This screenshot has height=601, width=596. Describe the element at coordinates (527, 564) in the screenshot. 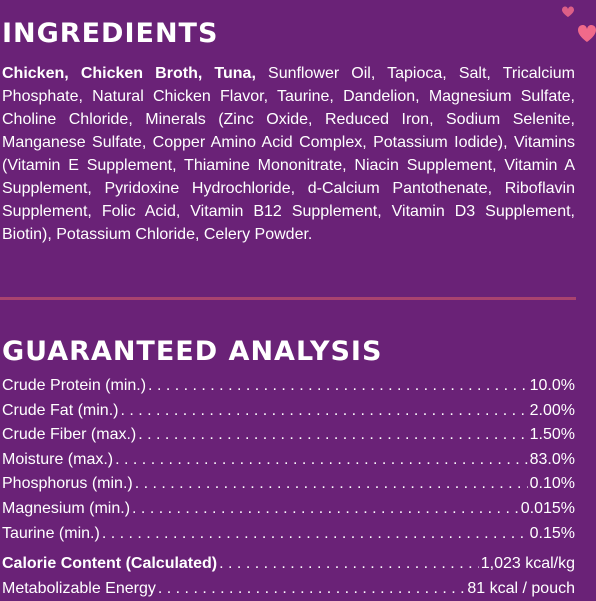

I see `calorie-value: 1,023 kcal/kg` at that location.